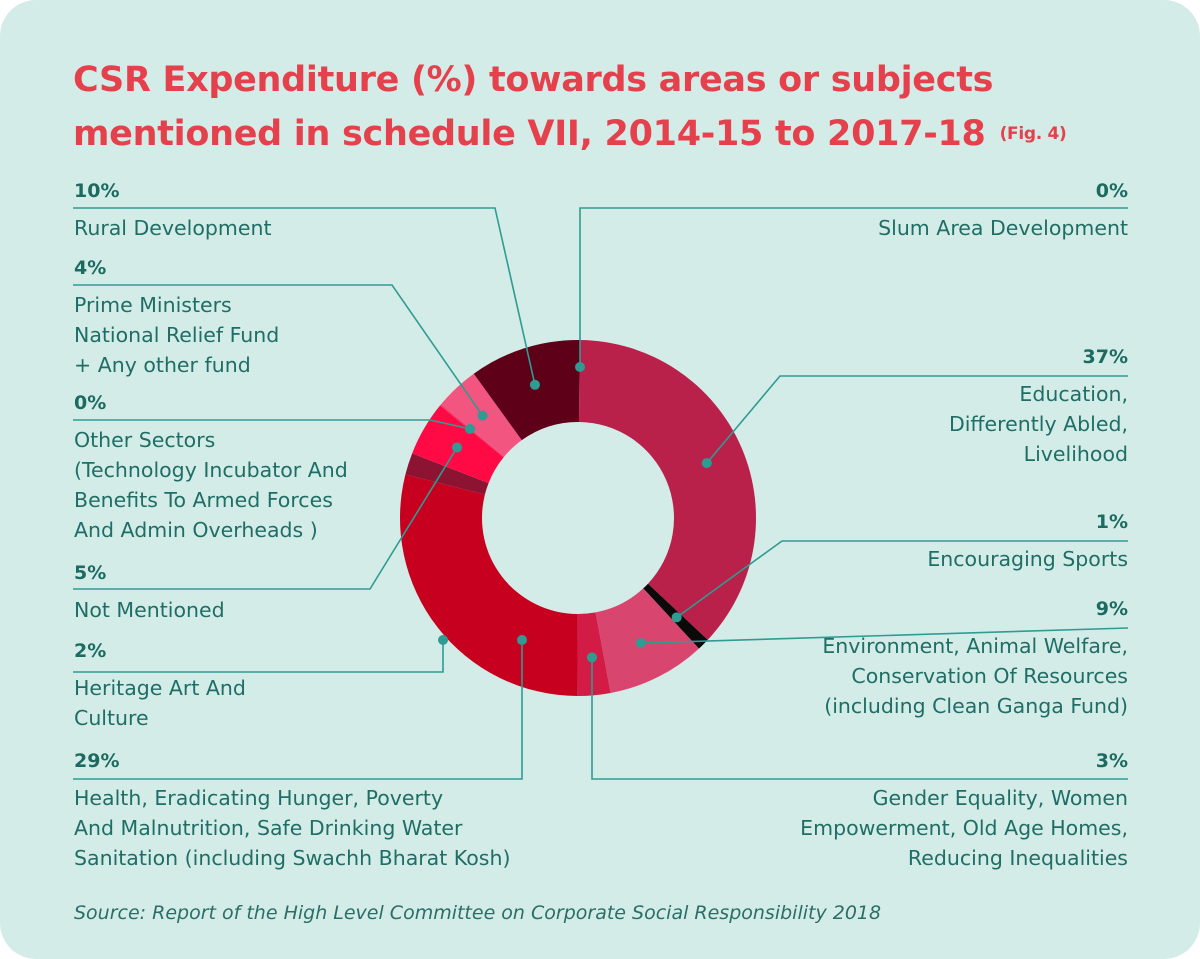 The image size is (1200, 959). I want to click on leader-dot-not-mentioned, so click(457, 447).